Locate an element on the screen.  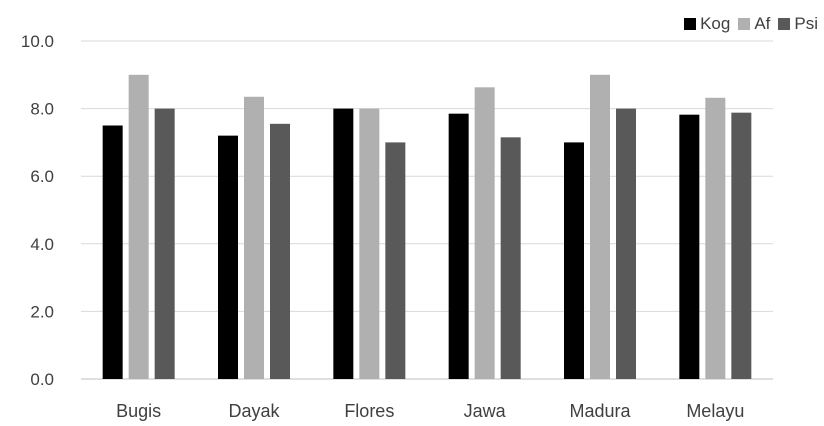
legend-swatch-af is located at coordinates (744, 24).